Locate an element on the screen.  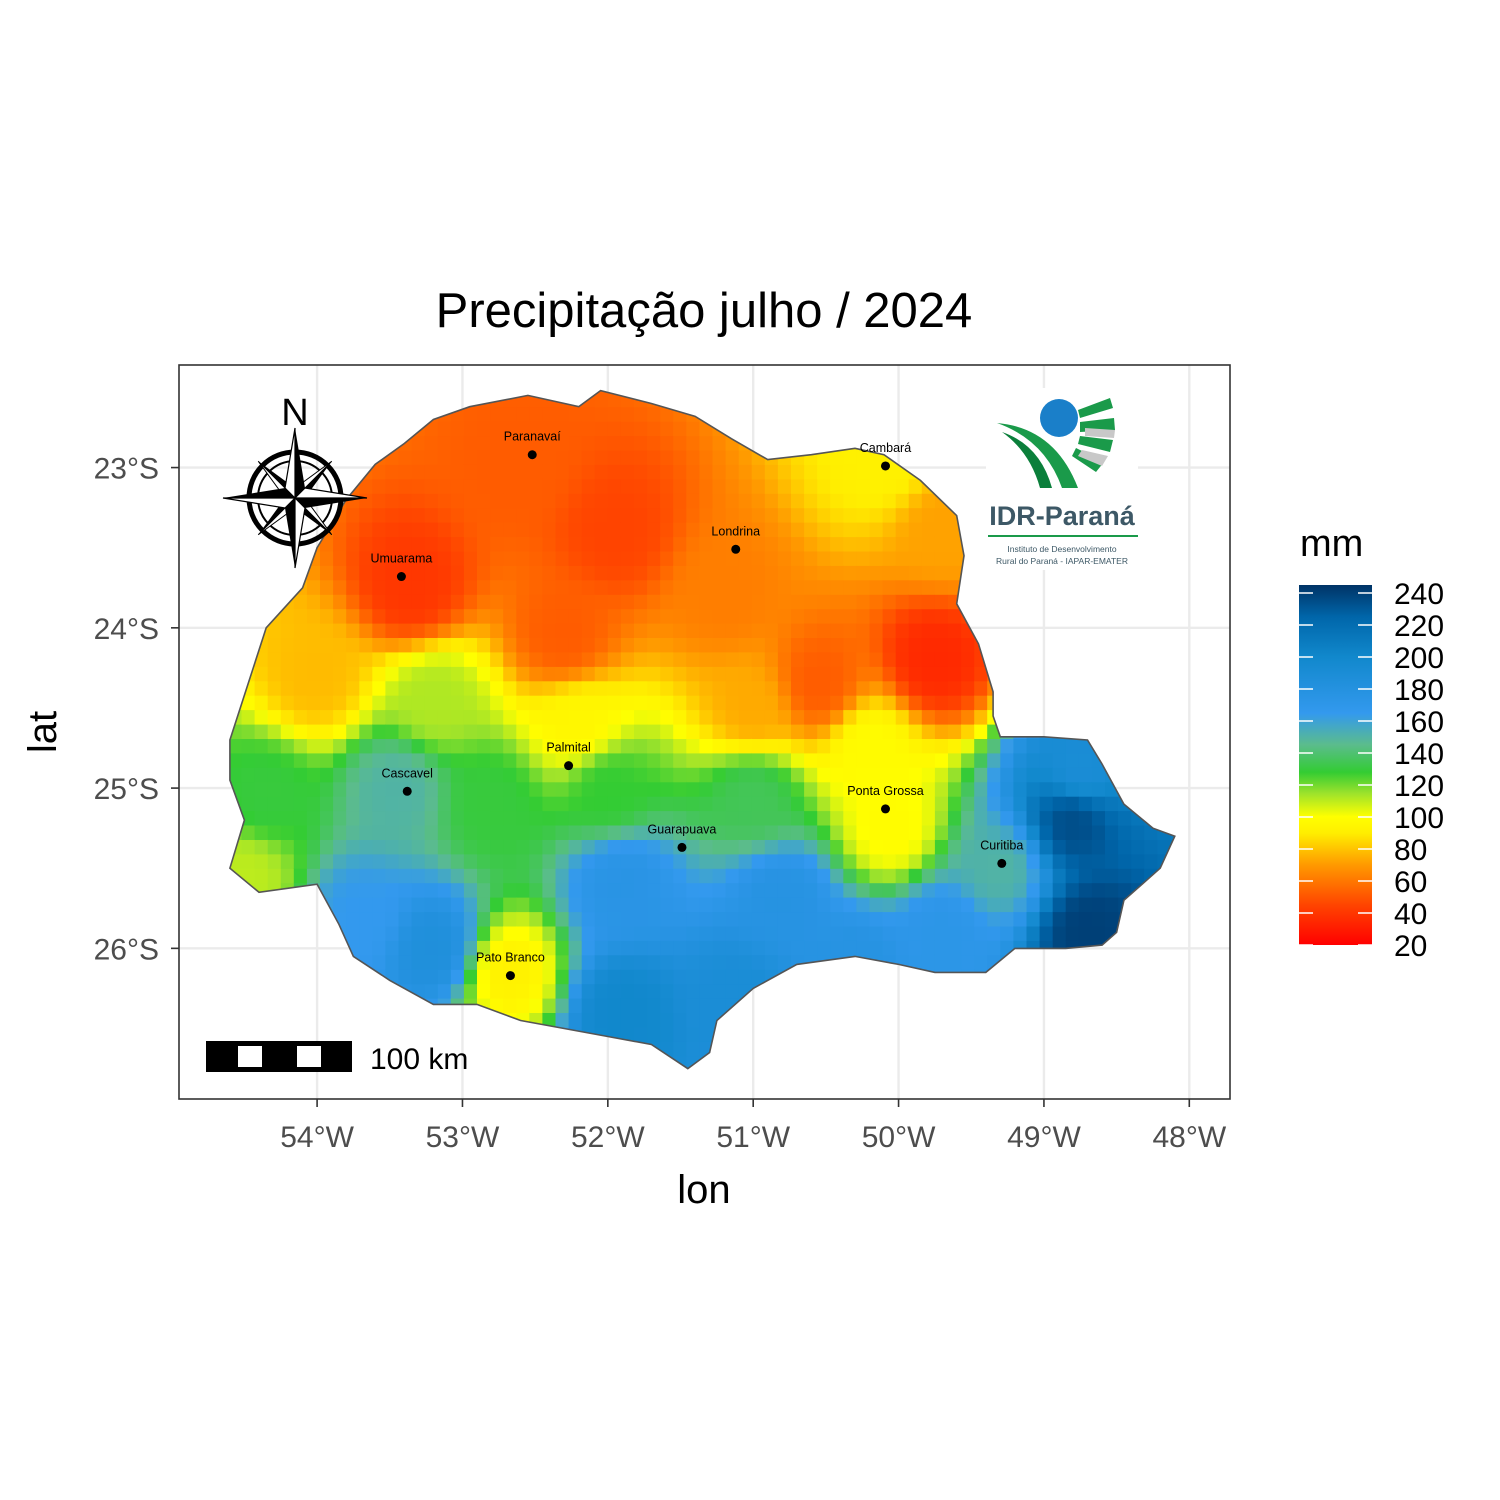
x-tick-label: 48°W is located at coordinates (1189, 1137).